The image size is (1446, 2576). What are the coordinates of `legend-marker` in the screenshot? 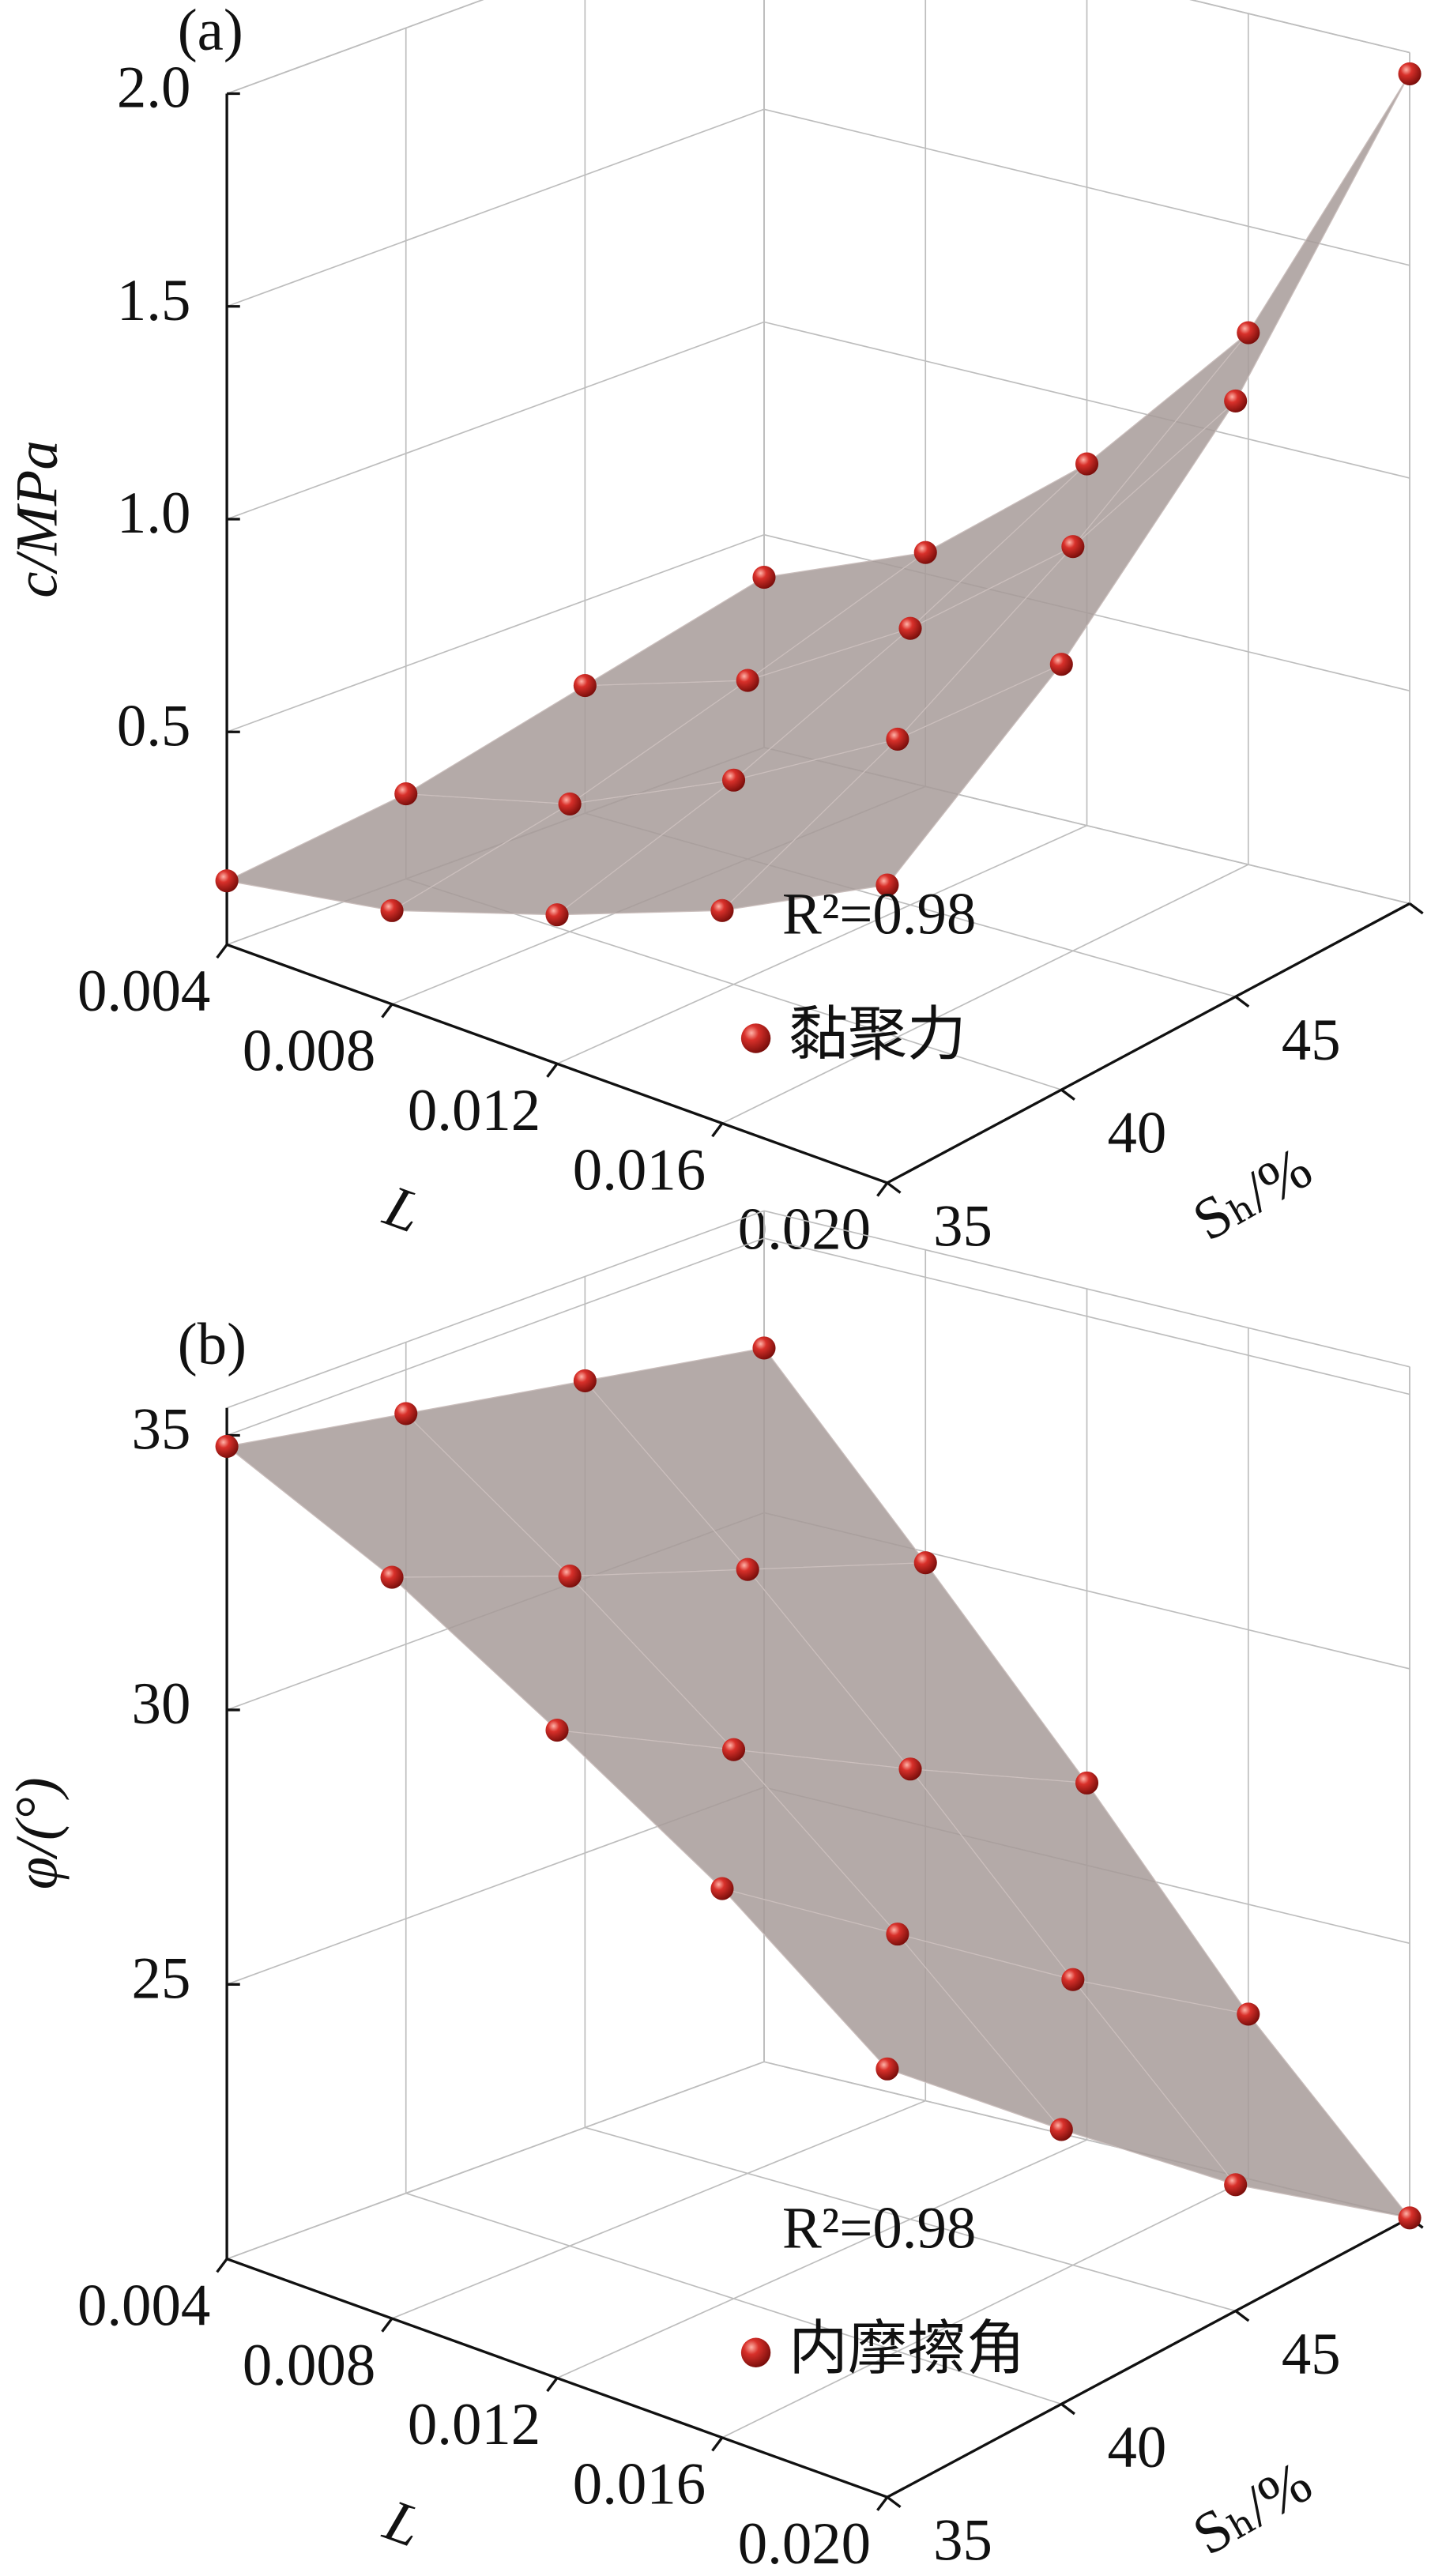 It's located at (755, 2352).